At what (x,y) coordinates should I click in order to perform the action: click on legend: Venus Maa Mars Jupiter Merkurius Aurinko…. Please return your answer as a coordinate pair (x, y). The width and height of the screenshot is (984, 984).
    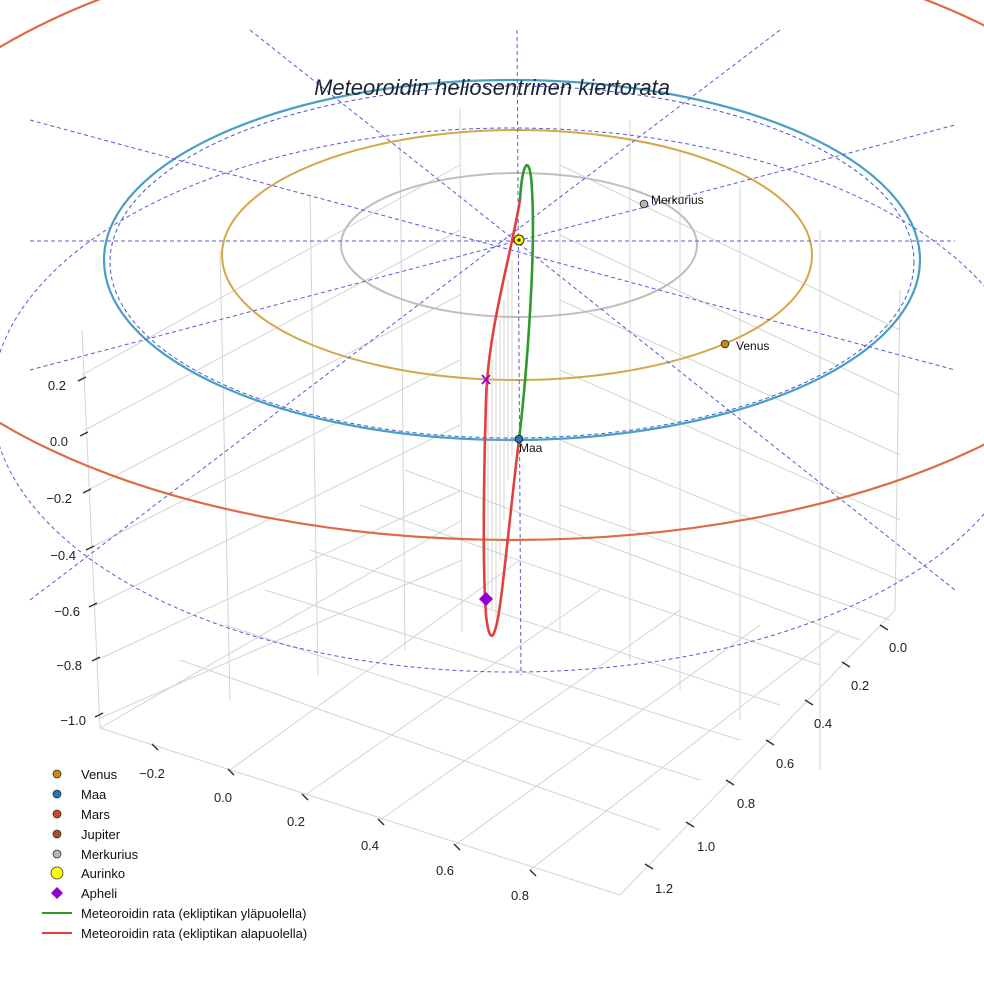
    Looking at the image, I should click on (174, 854).